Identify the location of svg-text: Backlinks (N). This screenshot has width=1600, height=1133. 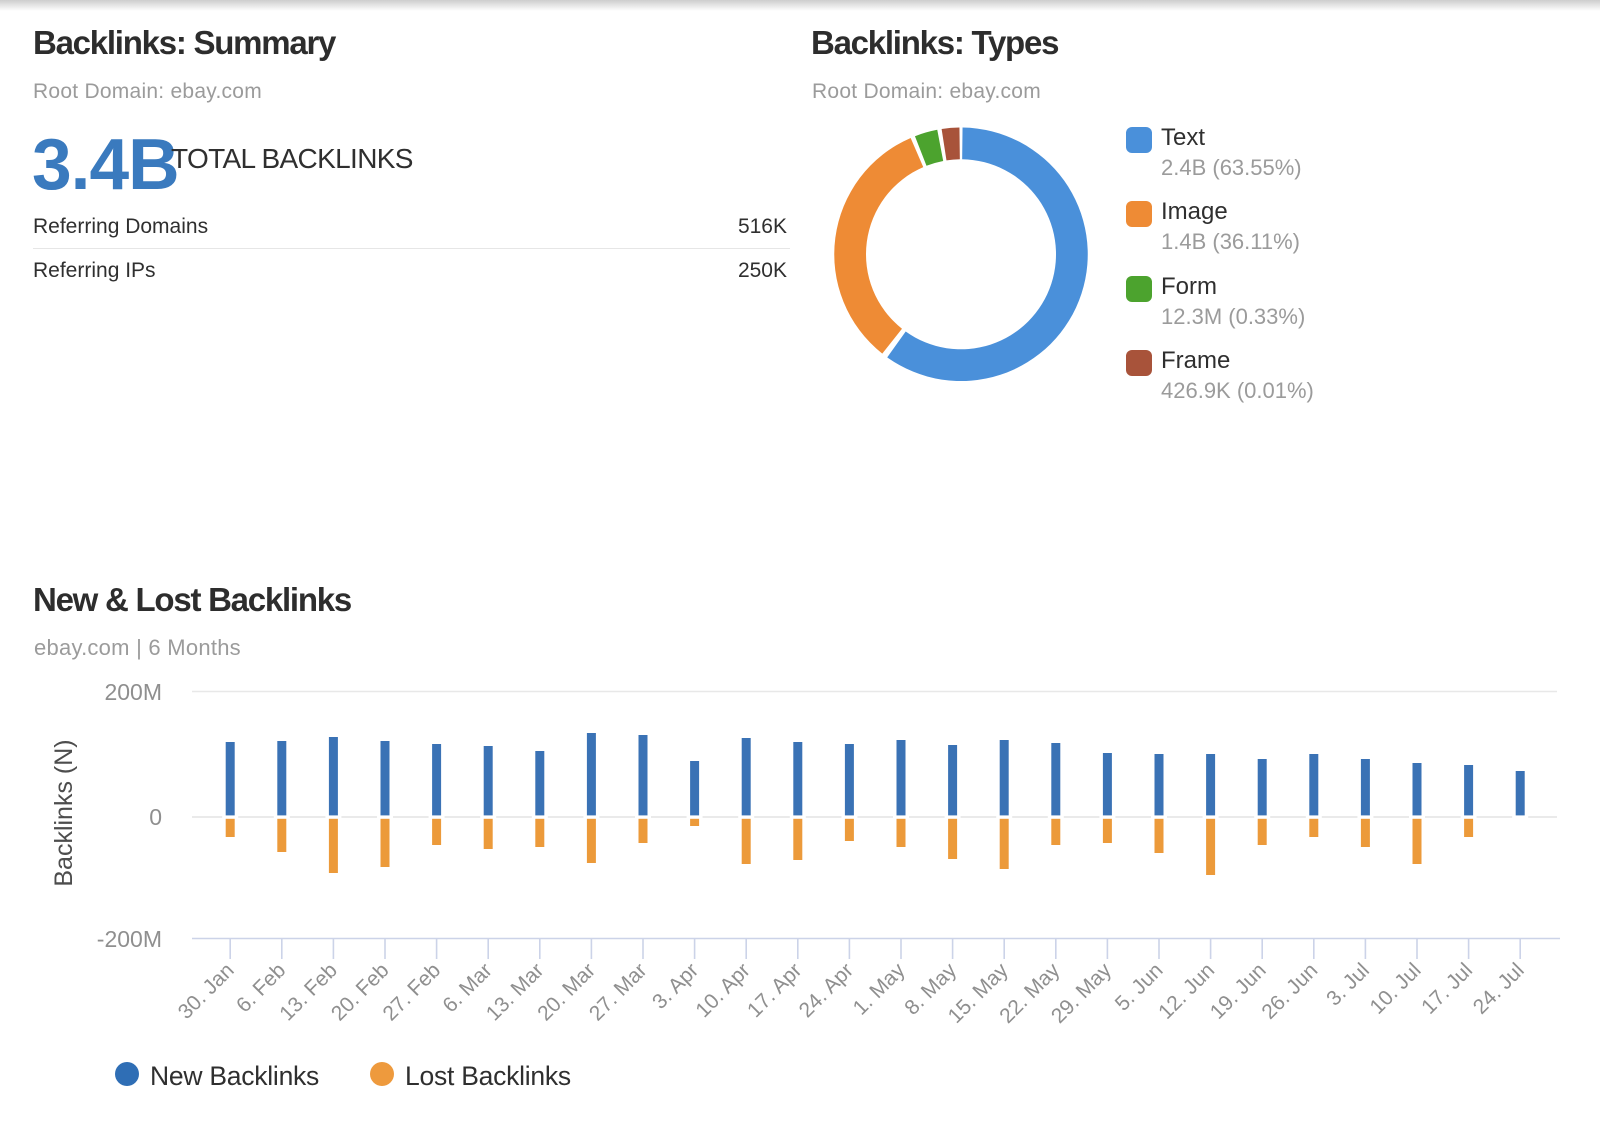
(64, 812).